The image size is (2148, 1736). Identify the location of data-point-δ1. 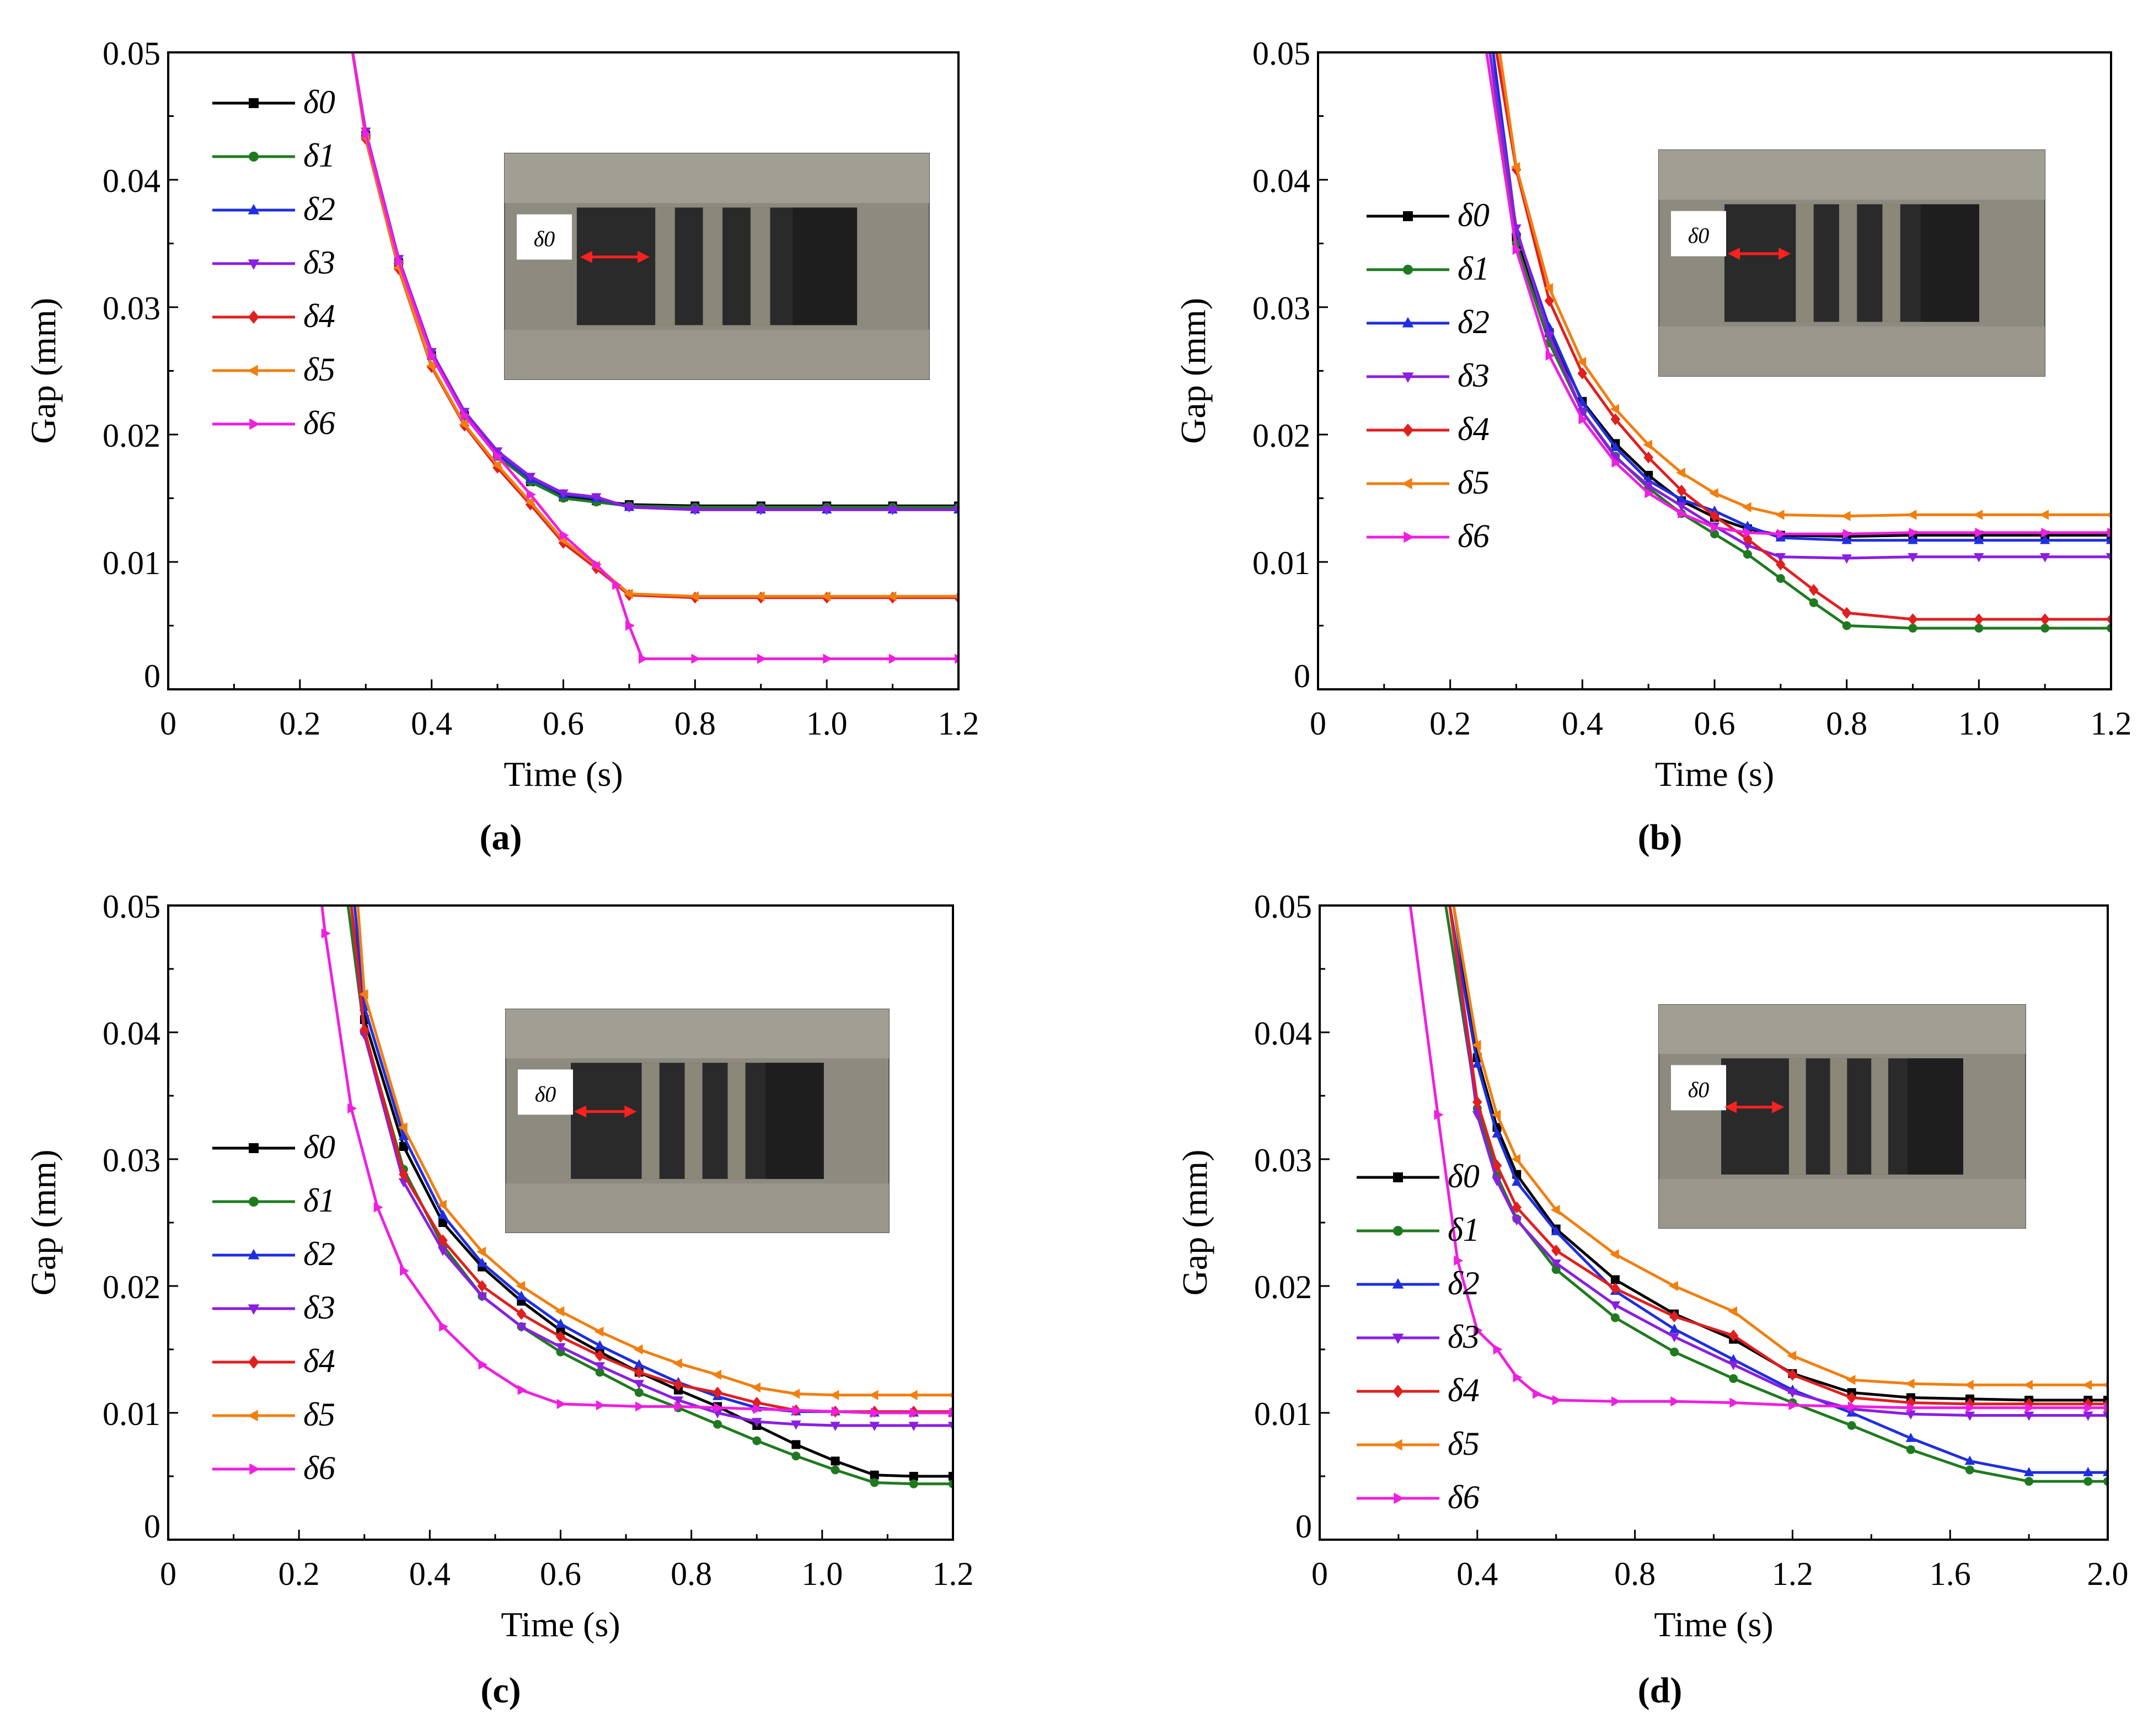
(757, 1440).